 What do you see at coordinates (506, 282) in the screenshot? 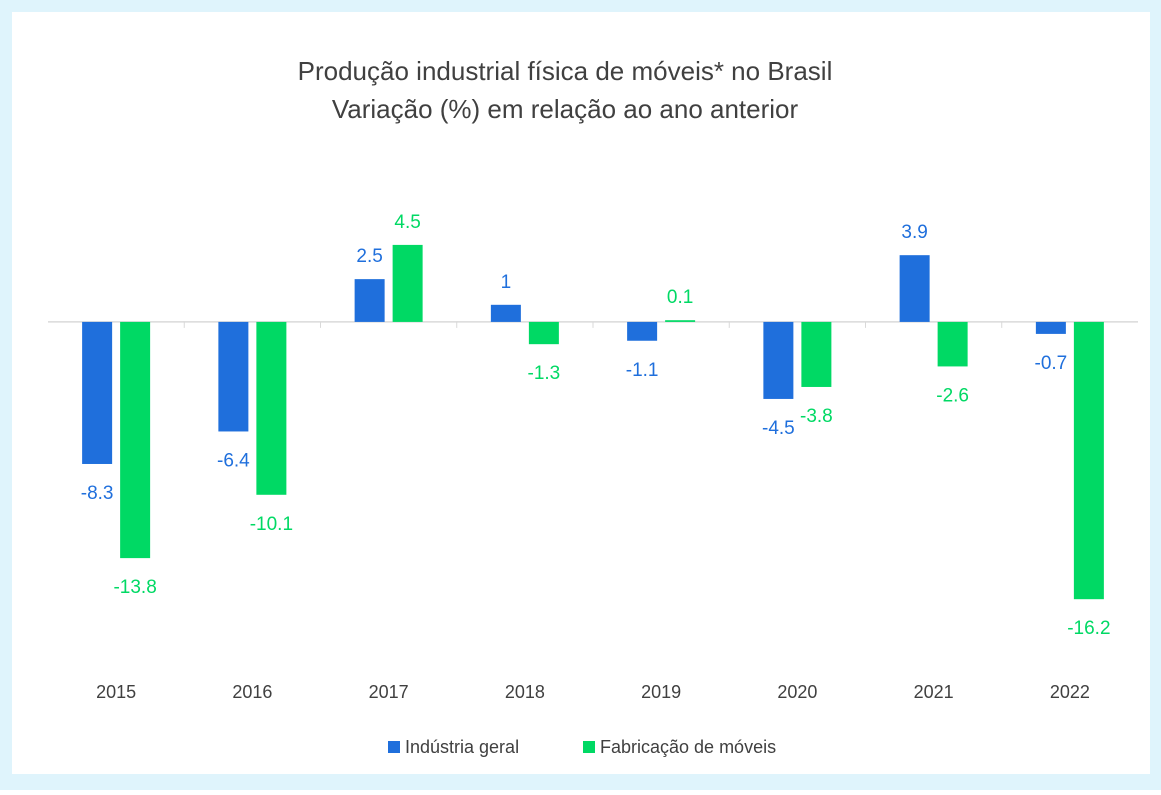
I see `data-label: 1` at bounding box center [506, 282].